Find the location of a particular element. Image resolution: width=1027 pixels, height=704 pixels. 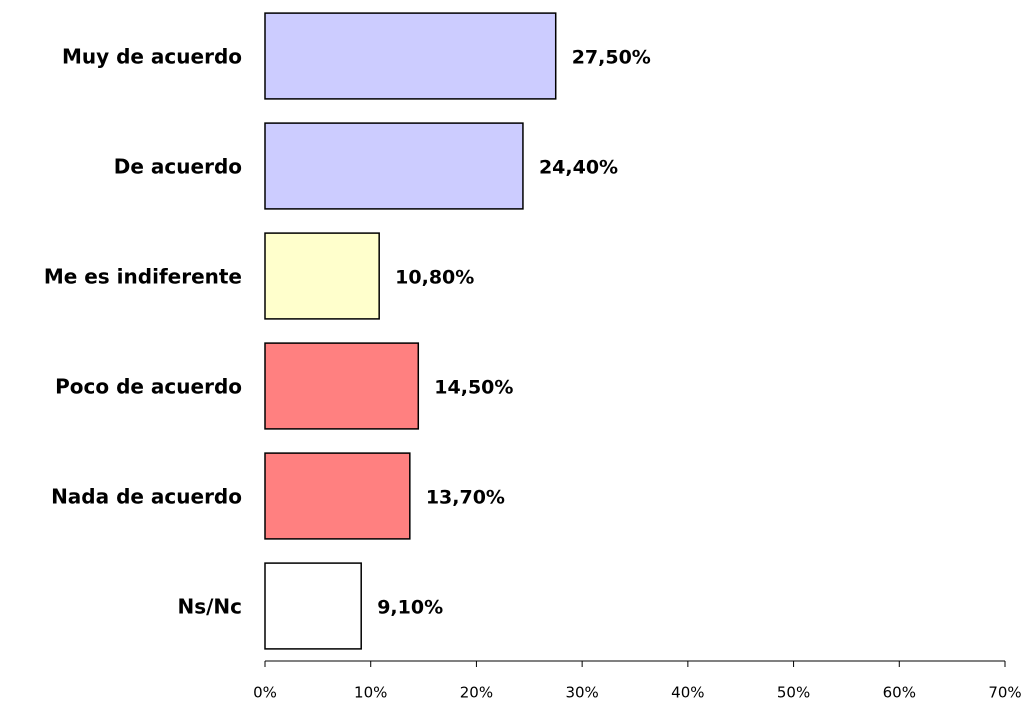

y-tick-label: Me es indiferente is located at coordinates (143, 277).